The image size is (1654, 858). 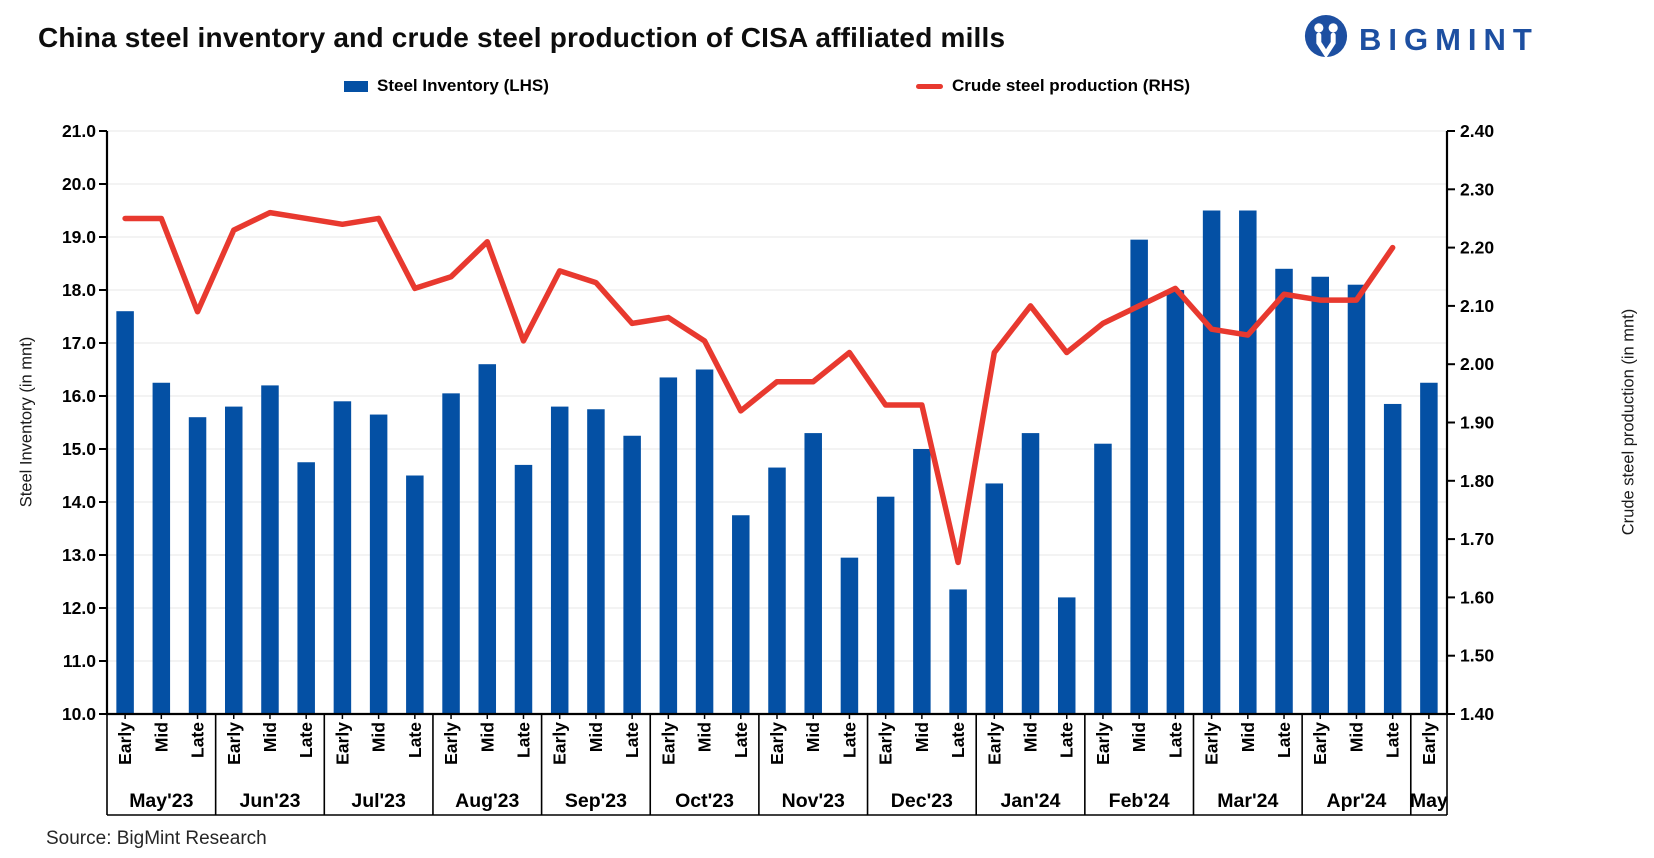 What do you see at coordinates (79, 184) in the screenshot?
I see `axis-label: 20.0` at bounding box center [79, 184].